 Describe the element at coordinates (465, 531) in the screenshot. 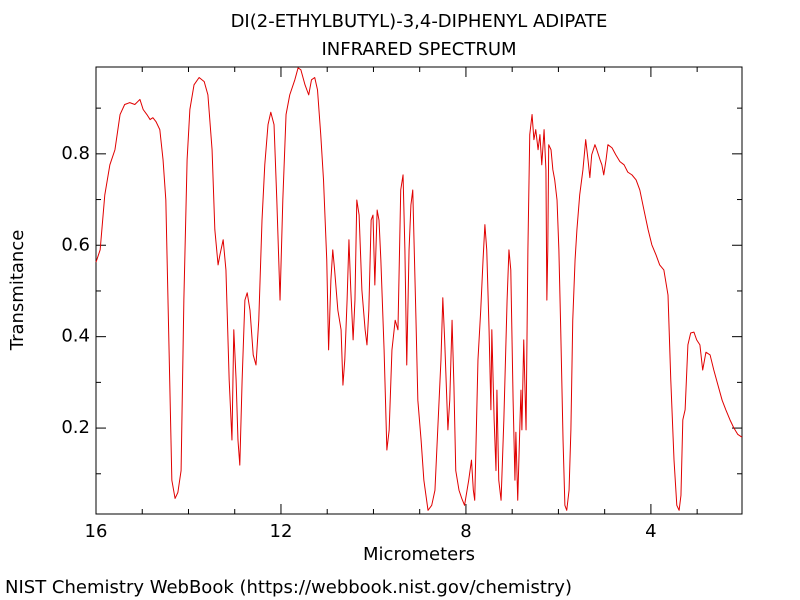

I see `x-tick-label: 8` at that location.